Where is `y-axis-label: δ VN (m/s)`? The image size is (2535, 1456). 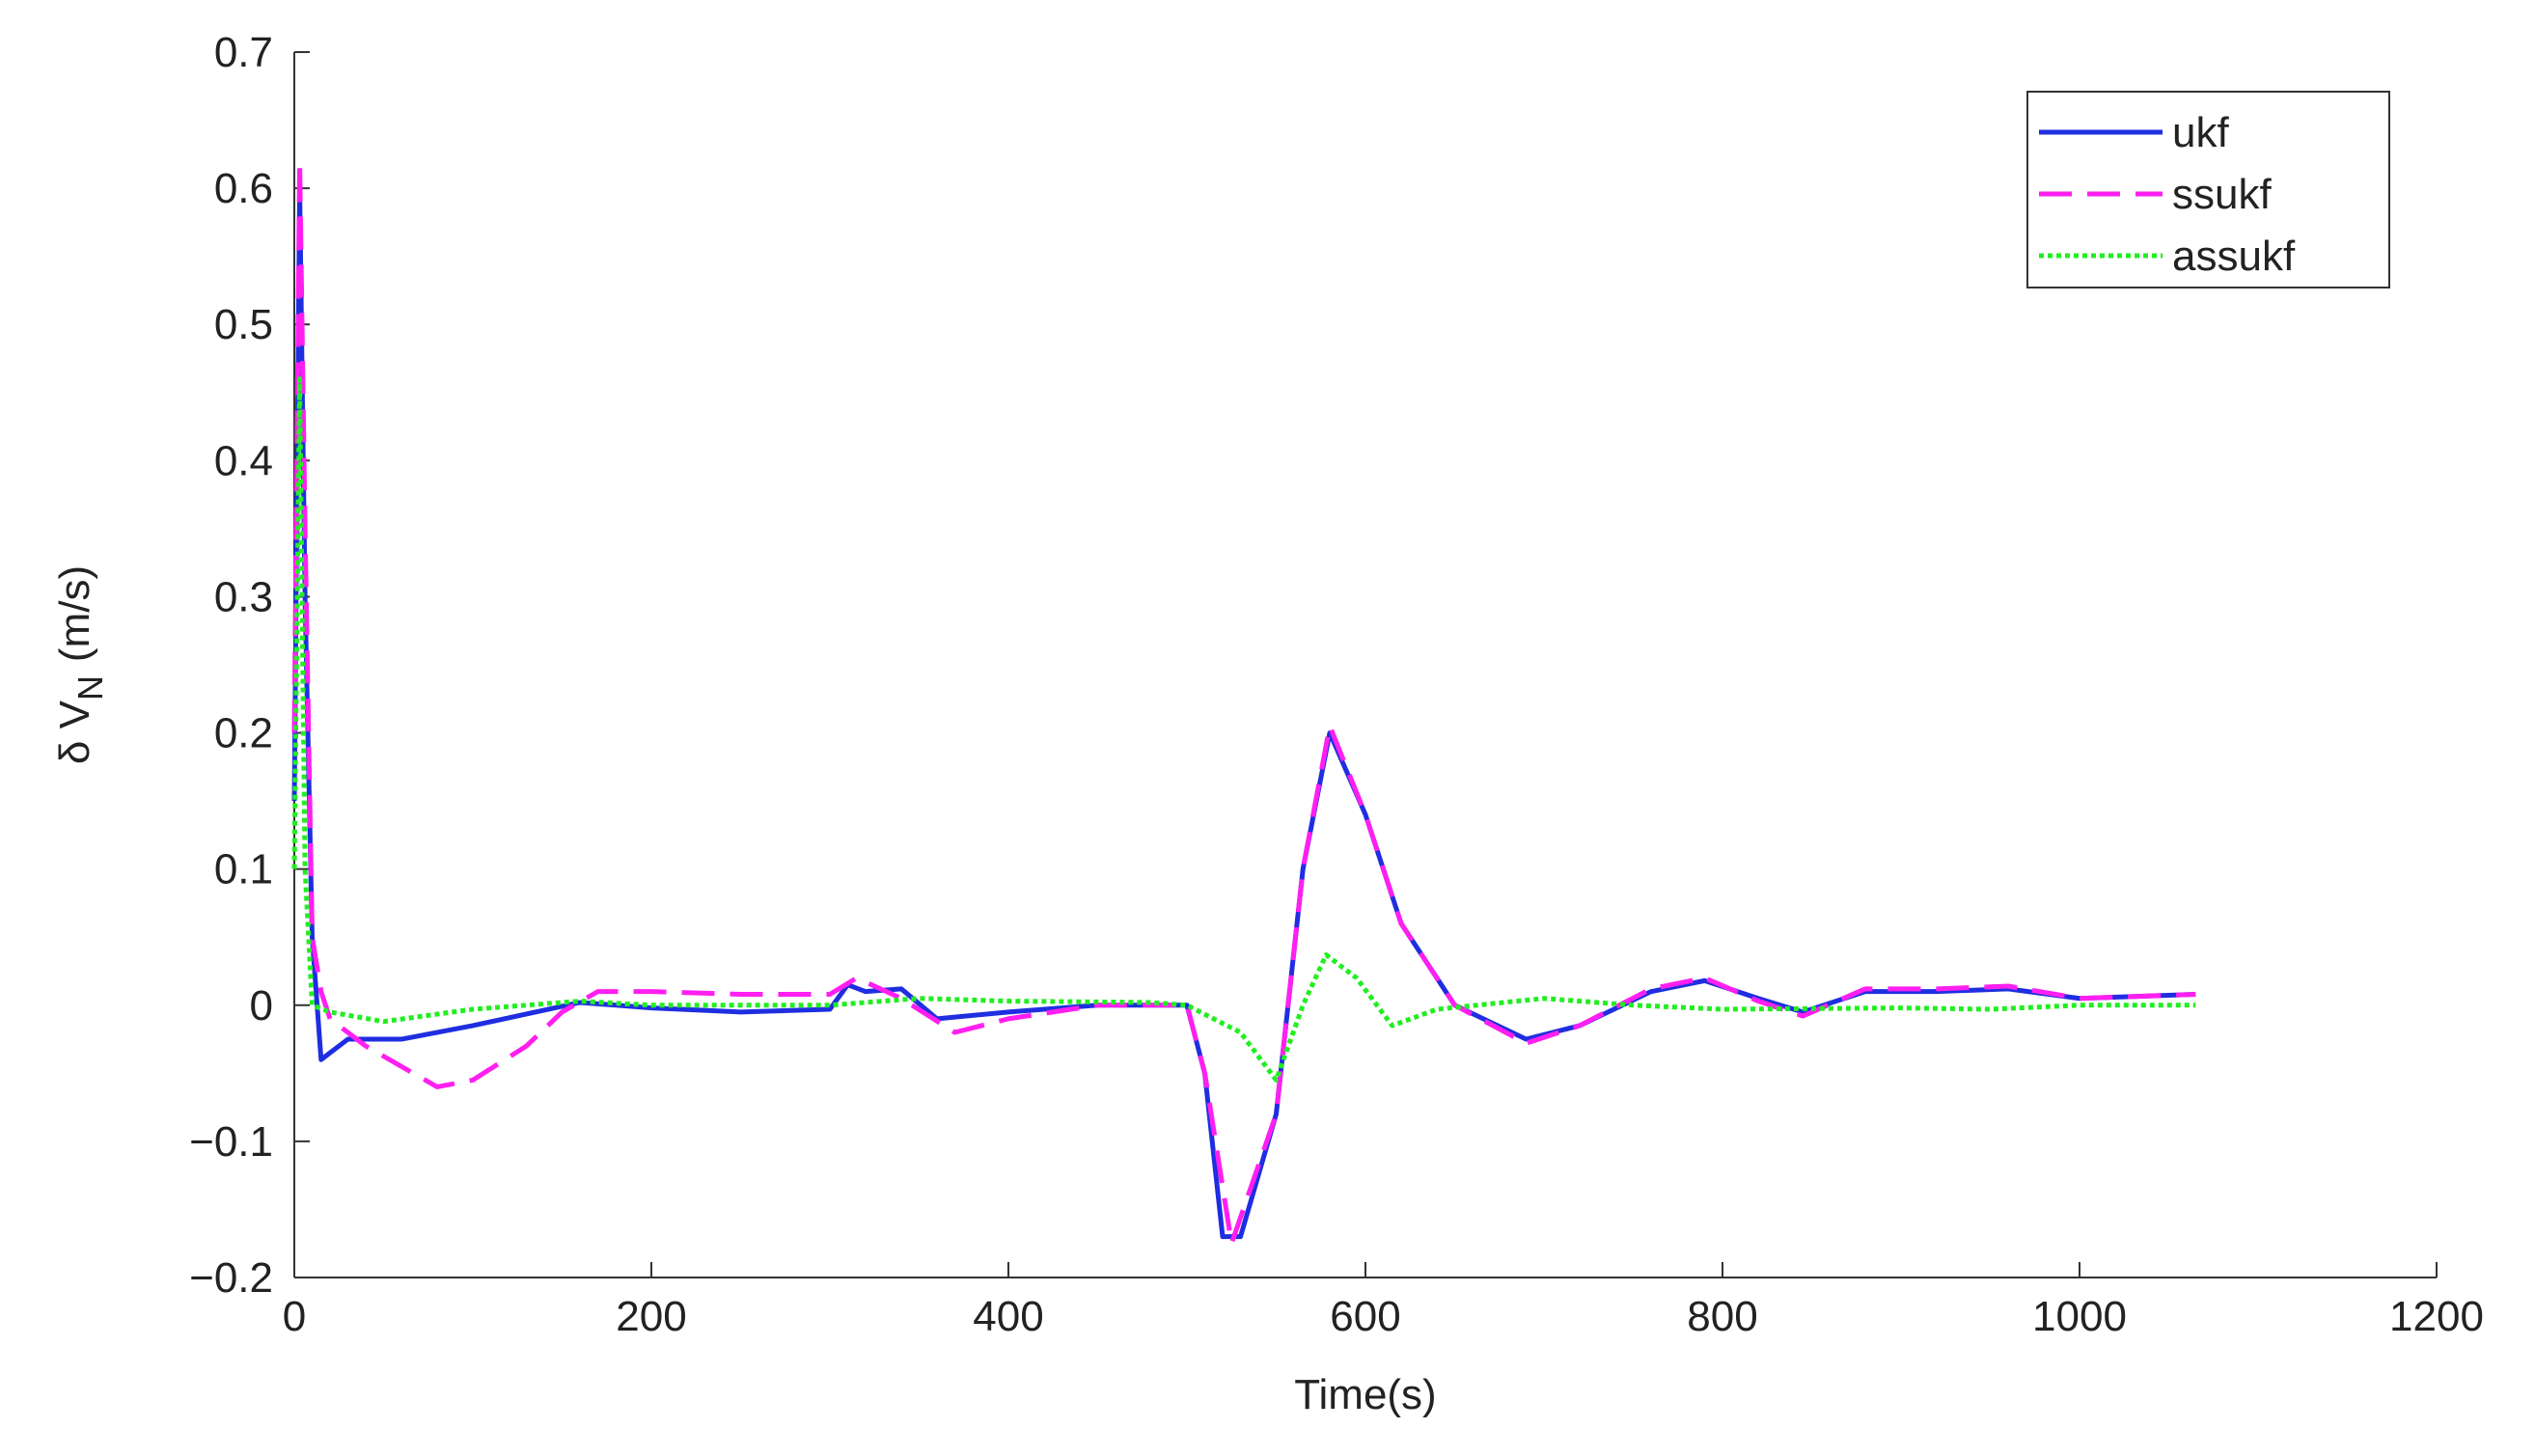 y-axis-label: δ VN (m/s) is located at coordinates (81, 665).